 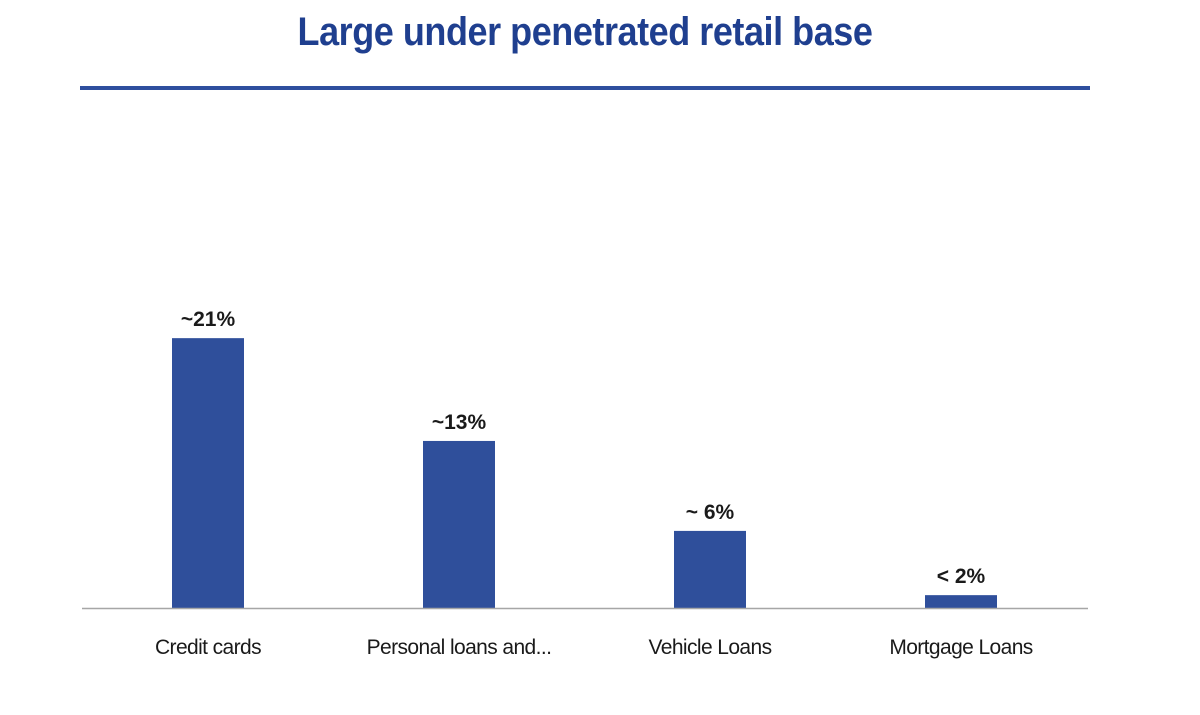 What do you see at coordinates (585, 32) in the screenshot?
I see `page-title: Large under penetrated retail base` at bounding box center [585, 32].